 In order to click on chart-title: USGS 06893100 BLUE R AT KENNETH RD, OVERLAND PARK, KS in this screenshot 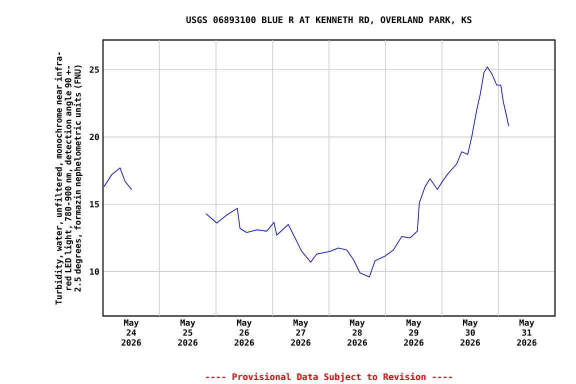, I will do `click(329, 20)`.